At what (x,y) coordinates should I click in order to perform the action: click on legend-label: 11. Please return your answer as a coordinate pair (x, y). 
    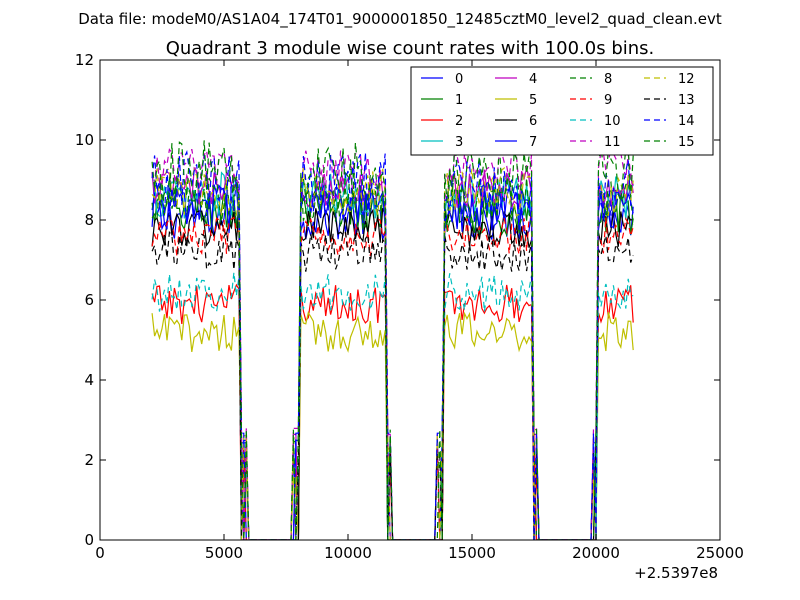
    Looking at the image, I should click on (612, 142).